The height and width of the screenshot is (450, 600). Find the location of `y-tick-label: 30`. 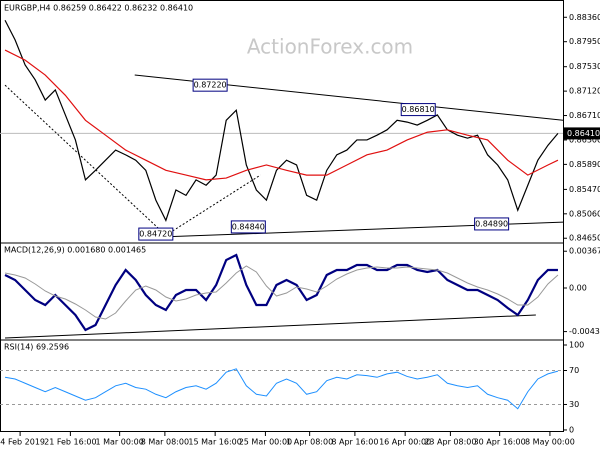

y-tick-label: 30 is located at coordinates (574, 404).